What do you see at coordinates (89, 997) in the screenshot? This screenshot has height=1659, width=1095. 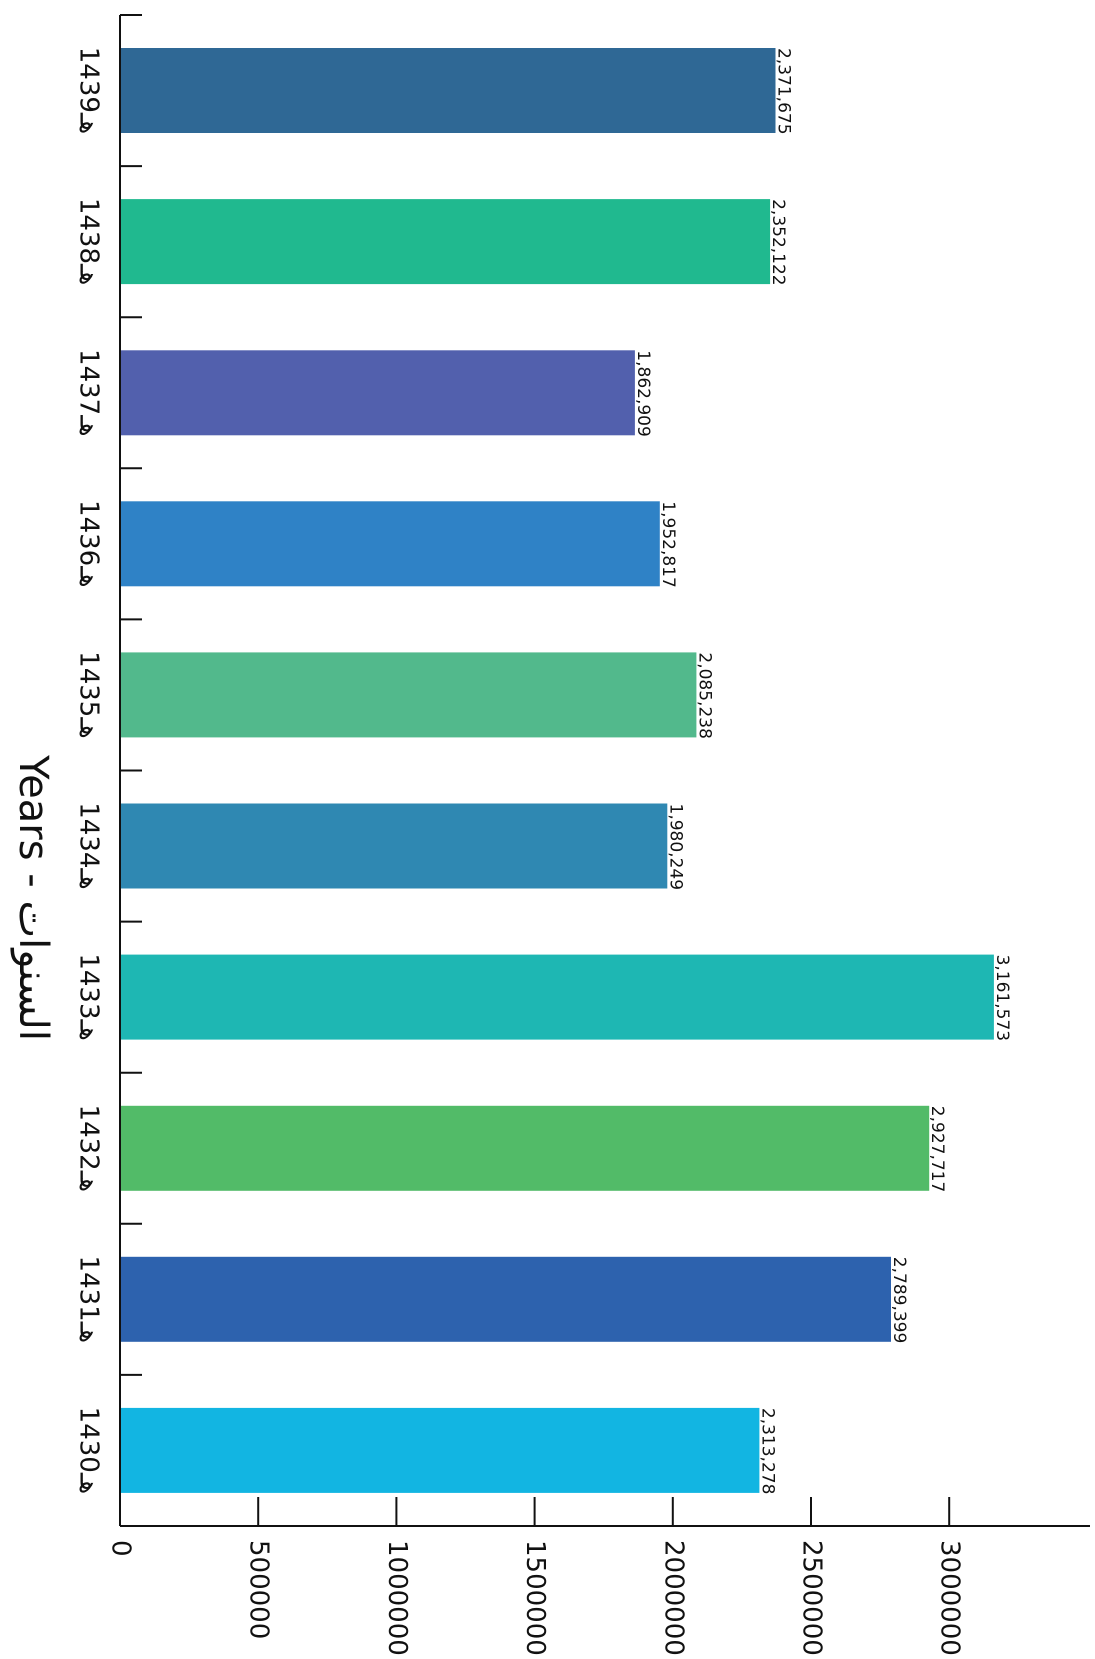 I see `category-label-3: 1433هـ` at bounding box center [89, 997].